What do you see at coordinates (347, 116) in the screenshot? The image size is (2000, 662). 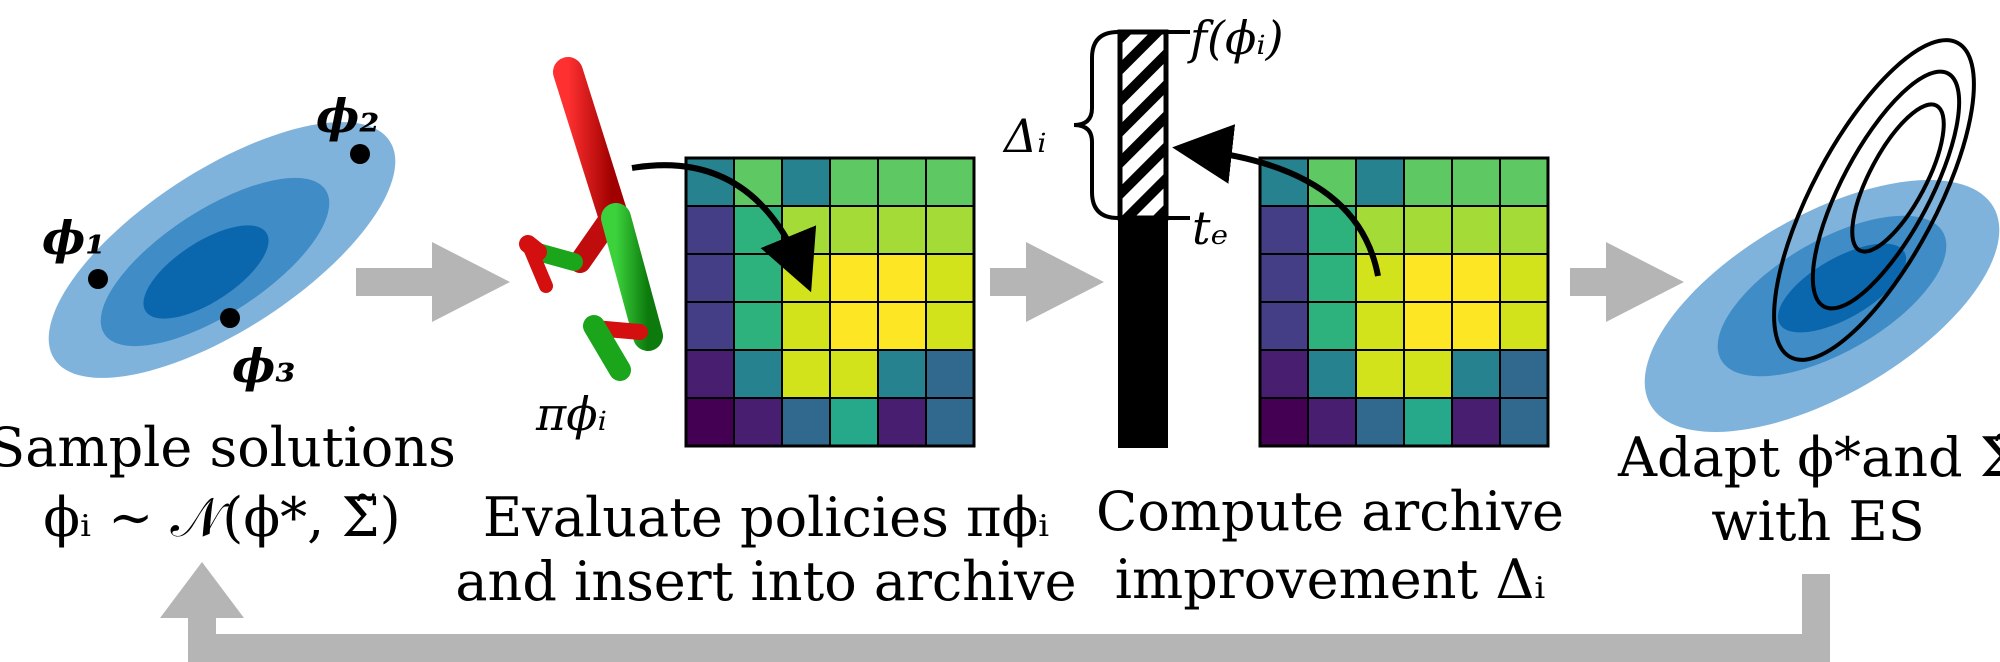 I see `phi2-label: ϕ₂` at bounding box center [347, 116].